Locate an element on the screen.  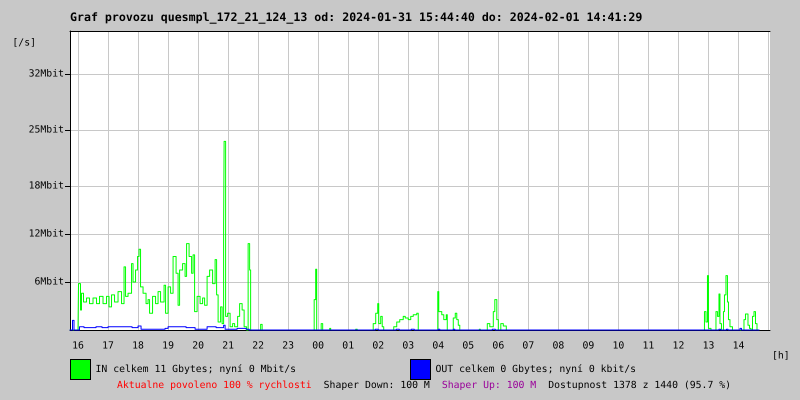
x-tick-label: 03 is located at coordinates (408, 346).